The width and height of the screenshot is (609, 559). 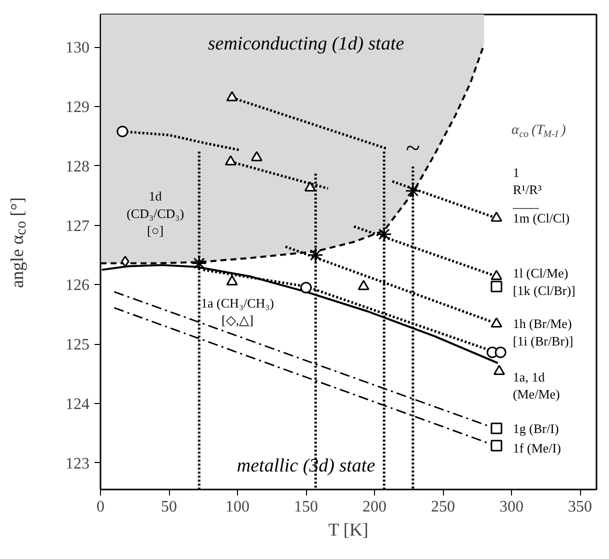 What do you see at coordinates (78, 345) in the screenshot?
I see `y-tick-label: 125` at bounding box center [78, 345].